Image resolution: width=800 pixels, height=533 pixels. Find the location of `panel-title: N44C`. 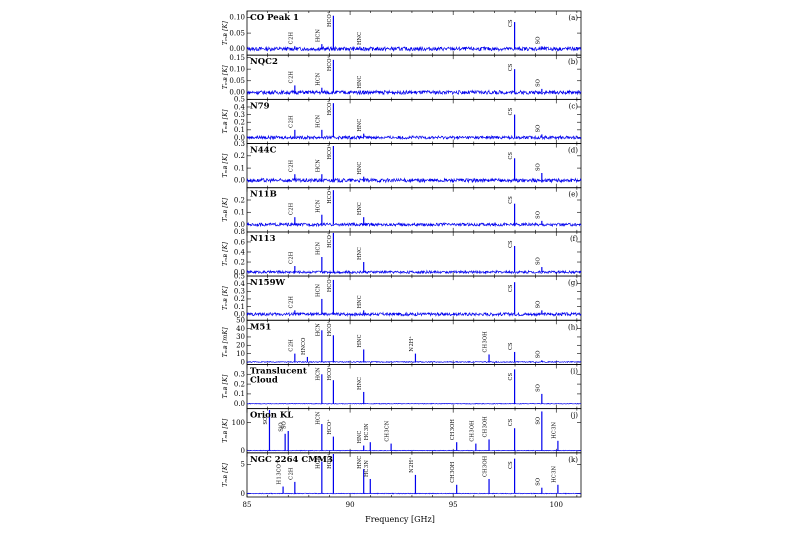

panel-title: N44C is located at coordinates (263, 151).